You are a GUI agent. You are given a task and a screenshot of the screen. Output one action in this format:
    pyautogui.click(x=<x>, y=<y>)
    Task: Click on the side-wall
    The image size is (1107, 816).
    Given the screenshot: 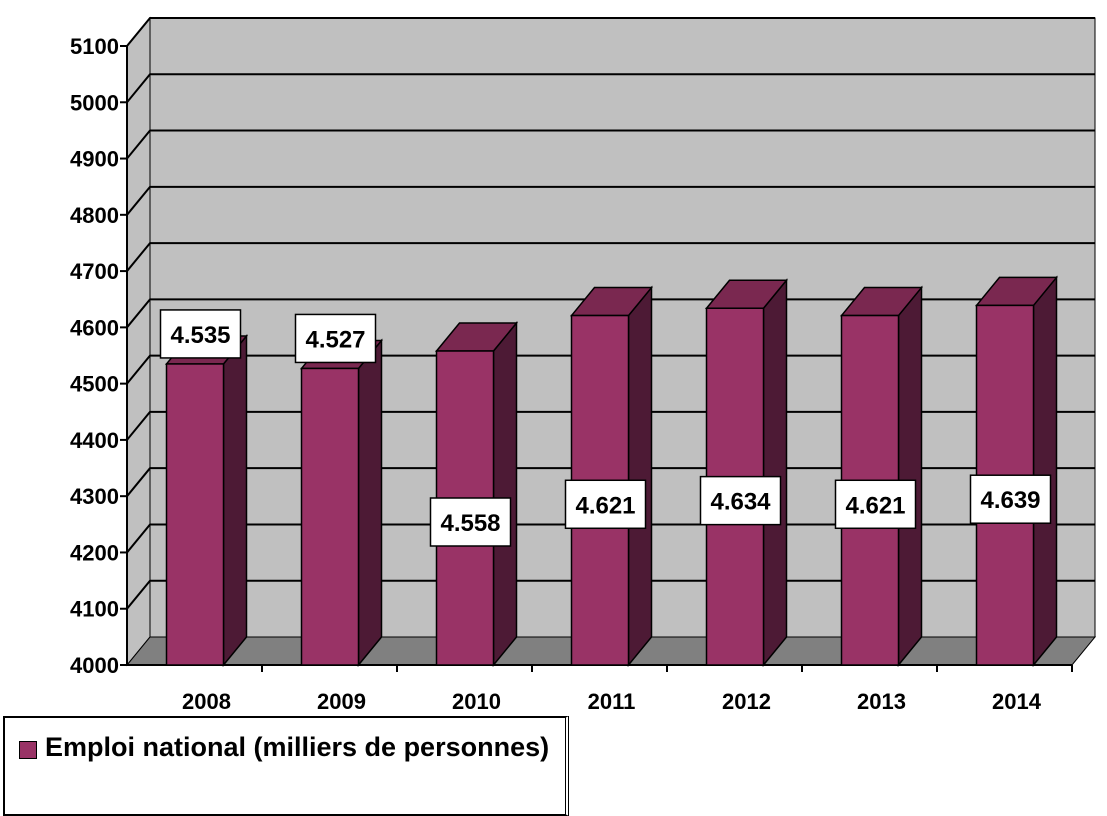 What is the action you would take?
    pyautogui.click(x=138, y=341)
    